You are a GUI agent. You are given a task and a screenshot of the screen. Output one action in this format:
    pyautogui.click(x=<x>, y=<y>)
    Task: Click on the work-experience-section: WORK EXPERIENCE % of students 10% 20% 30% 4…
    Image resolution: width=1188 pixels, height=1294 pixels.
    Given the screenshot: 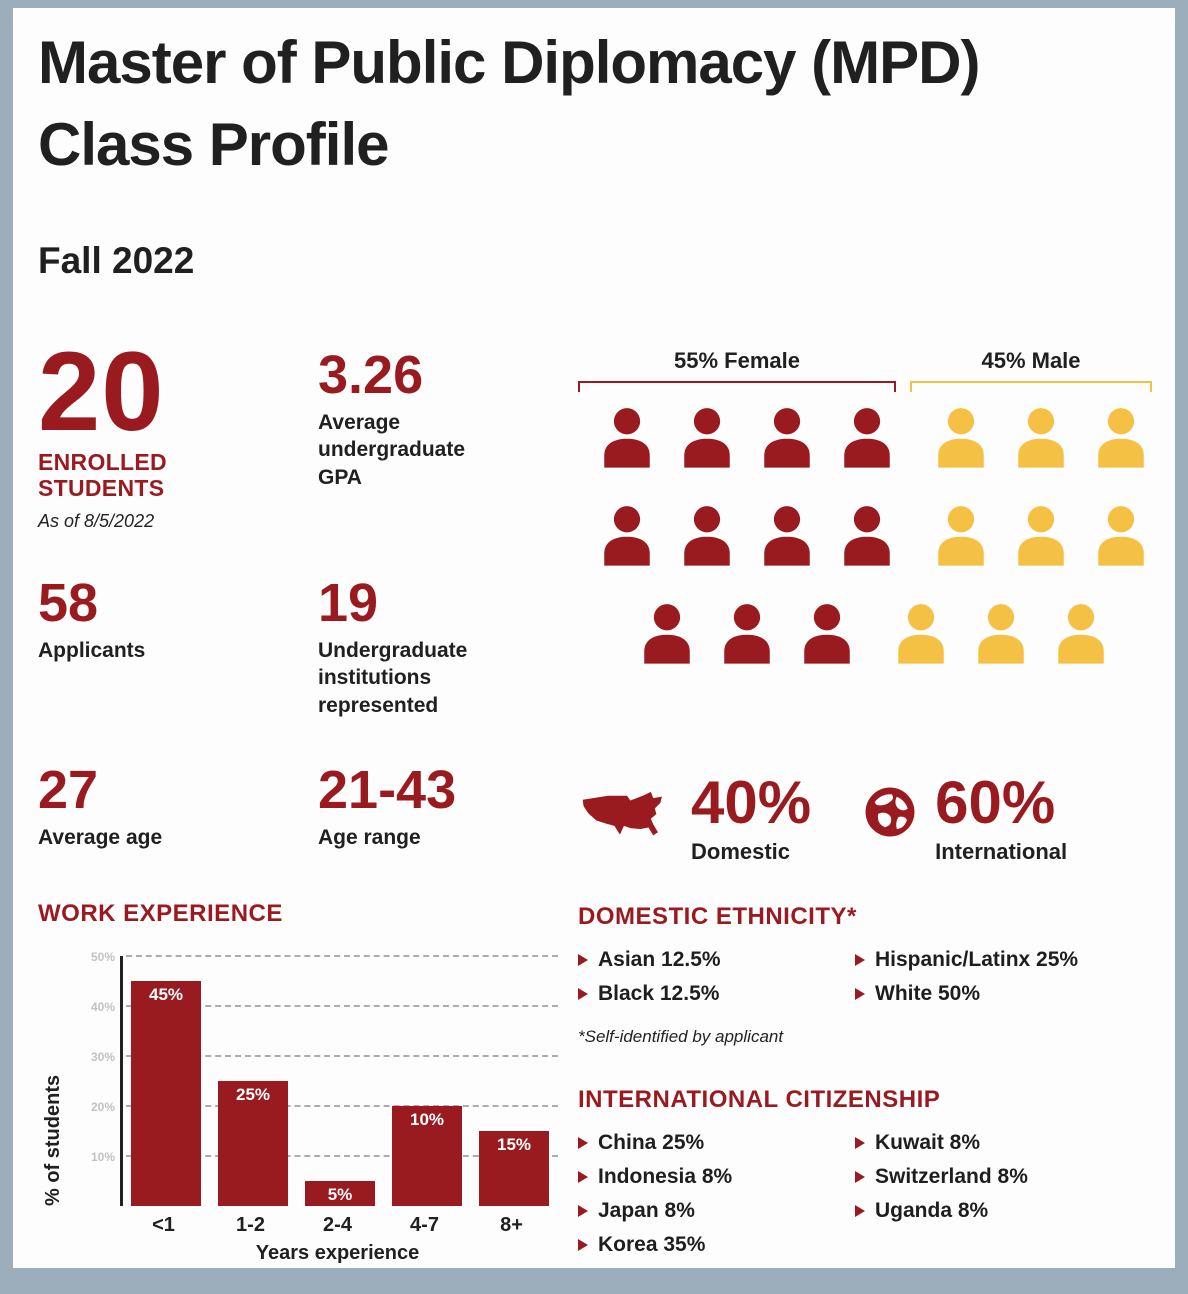 What is the action you would take?
    pyautogui.click(x=310, y=1090)
    